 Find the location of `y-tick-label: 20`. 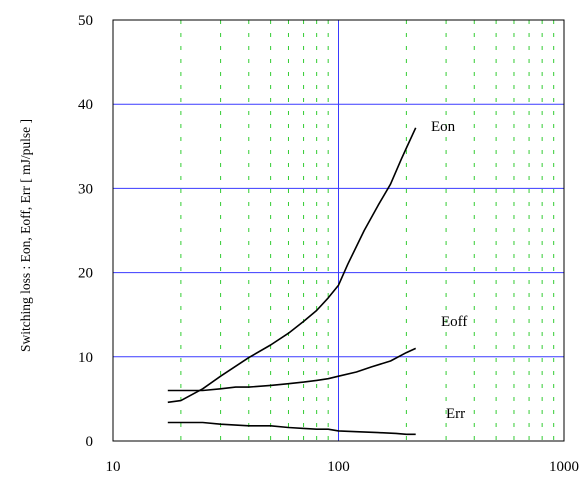

y-tick-label: 20 is located at coordinates (85, 274).